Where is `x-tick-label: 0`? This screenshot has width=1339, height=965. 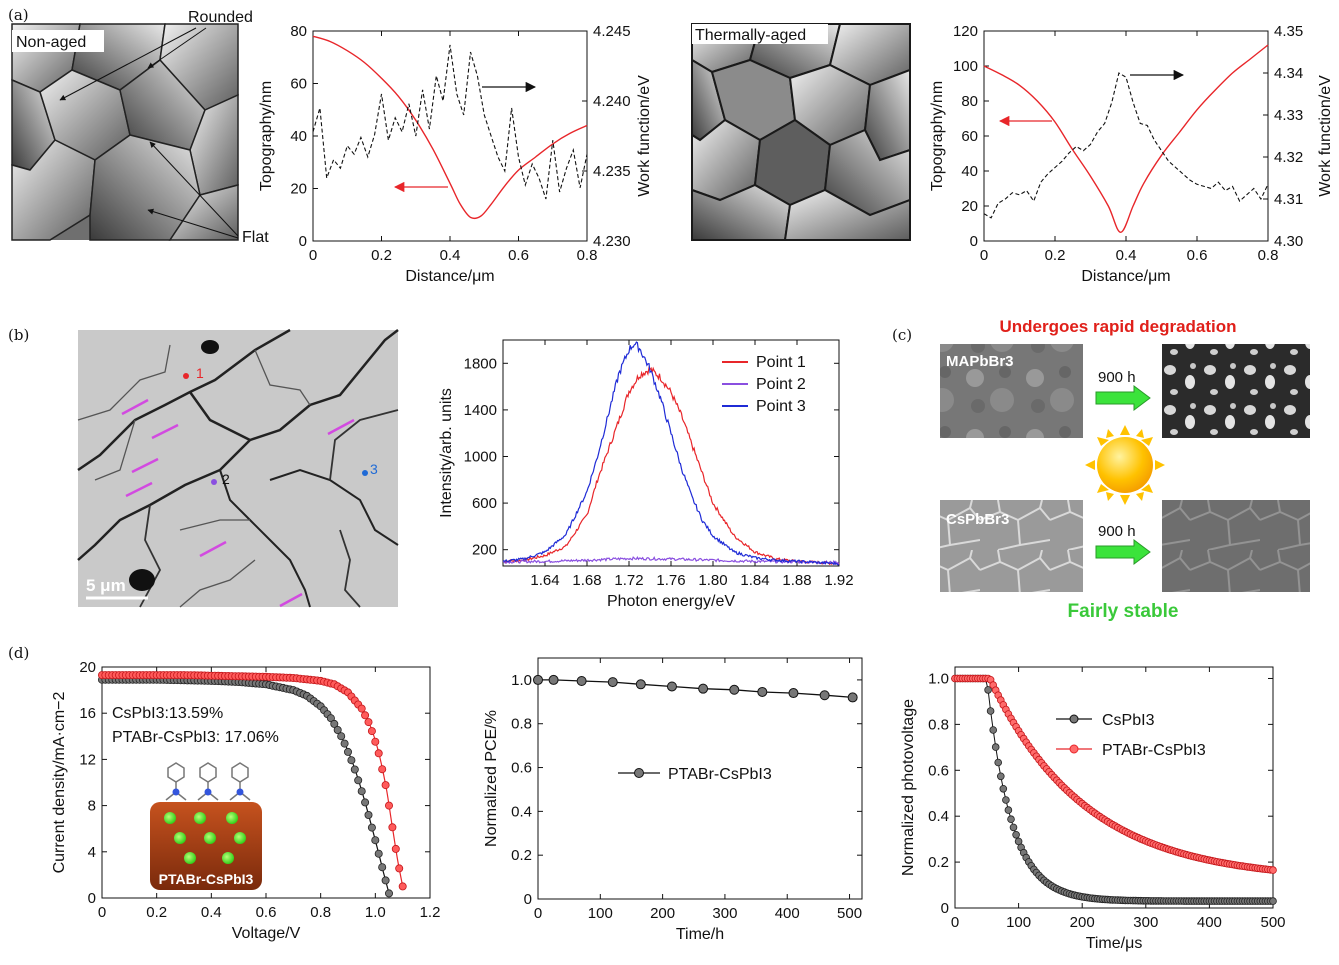 x-tick-label: 0 is located at coordinates (984, 255).